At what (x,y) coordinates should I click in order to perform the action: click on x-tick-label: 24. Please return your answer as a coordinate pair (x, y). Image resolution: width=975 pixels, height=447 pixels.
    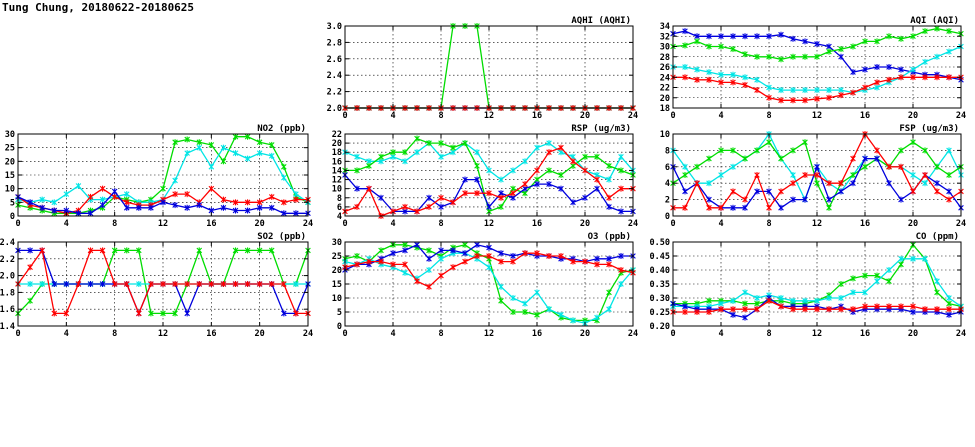
    Looking at the image, I should click on (633, 334).